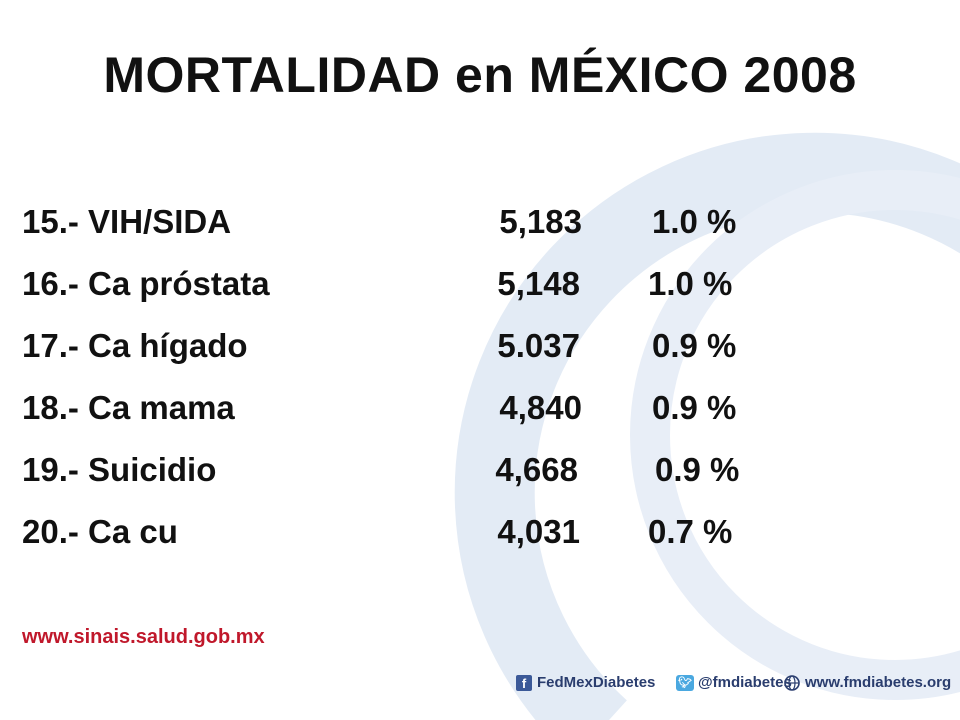 The image size is (960, 720). I want to click on cause-label: 16.- Ca próstata, so click(146, 283).